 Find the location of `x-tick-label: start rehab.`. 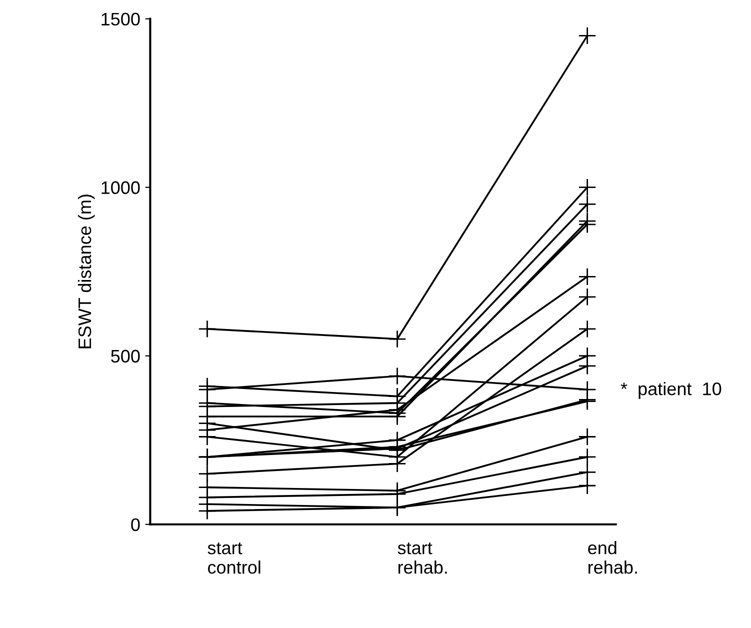

x-tick-label: start rehab. is located at coordinates (422, 558).